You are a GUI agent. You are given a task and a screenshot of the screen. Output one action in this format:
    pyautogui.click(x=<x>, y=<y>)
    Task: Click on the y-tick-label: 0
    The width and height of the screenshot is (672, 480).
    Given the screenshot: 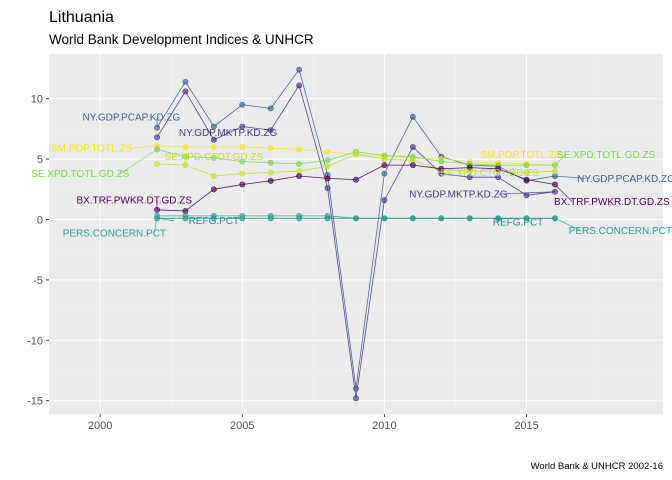 What is the action you would take?
    pyautogui.click(x=40, y=221)
    